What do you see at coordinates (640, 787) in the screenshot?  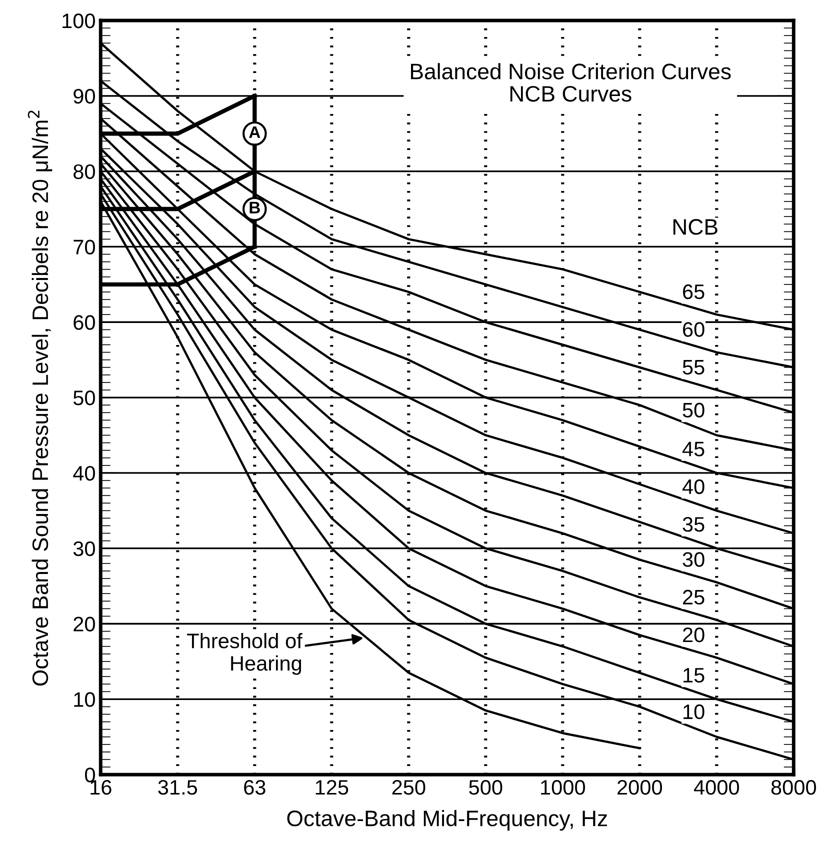 I see `x-tick-label: 2000` at bounding box center [640, 787].